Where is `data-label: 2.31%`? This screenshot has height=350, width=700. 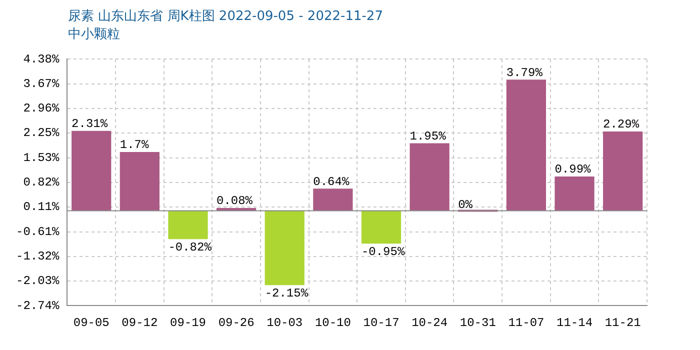 data-label: 2.31% is located at coordinates (90, 124).